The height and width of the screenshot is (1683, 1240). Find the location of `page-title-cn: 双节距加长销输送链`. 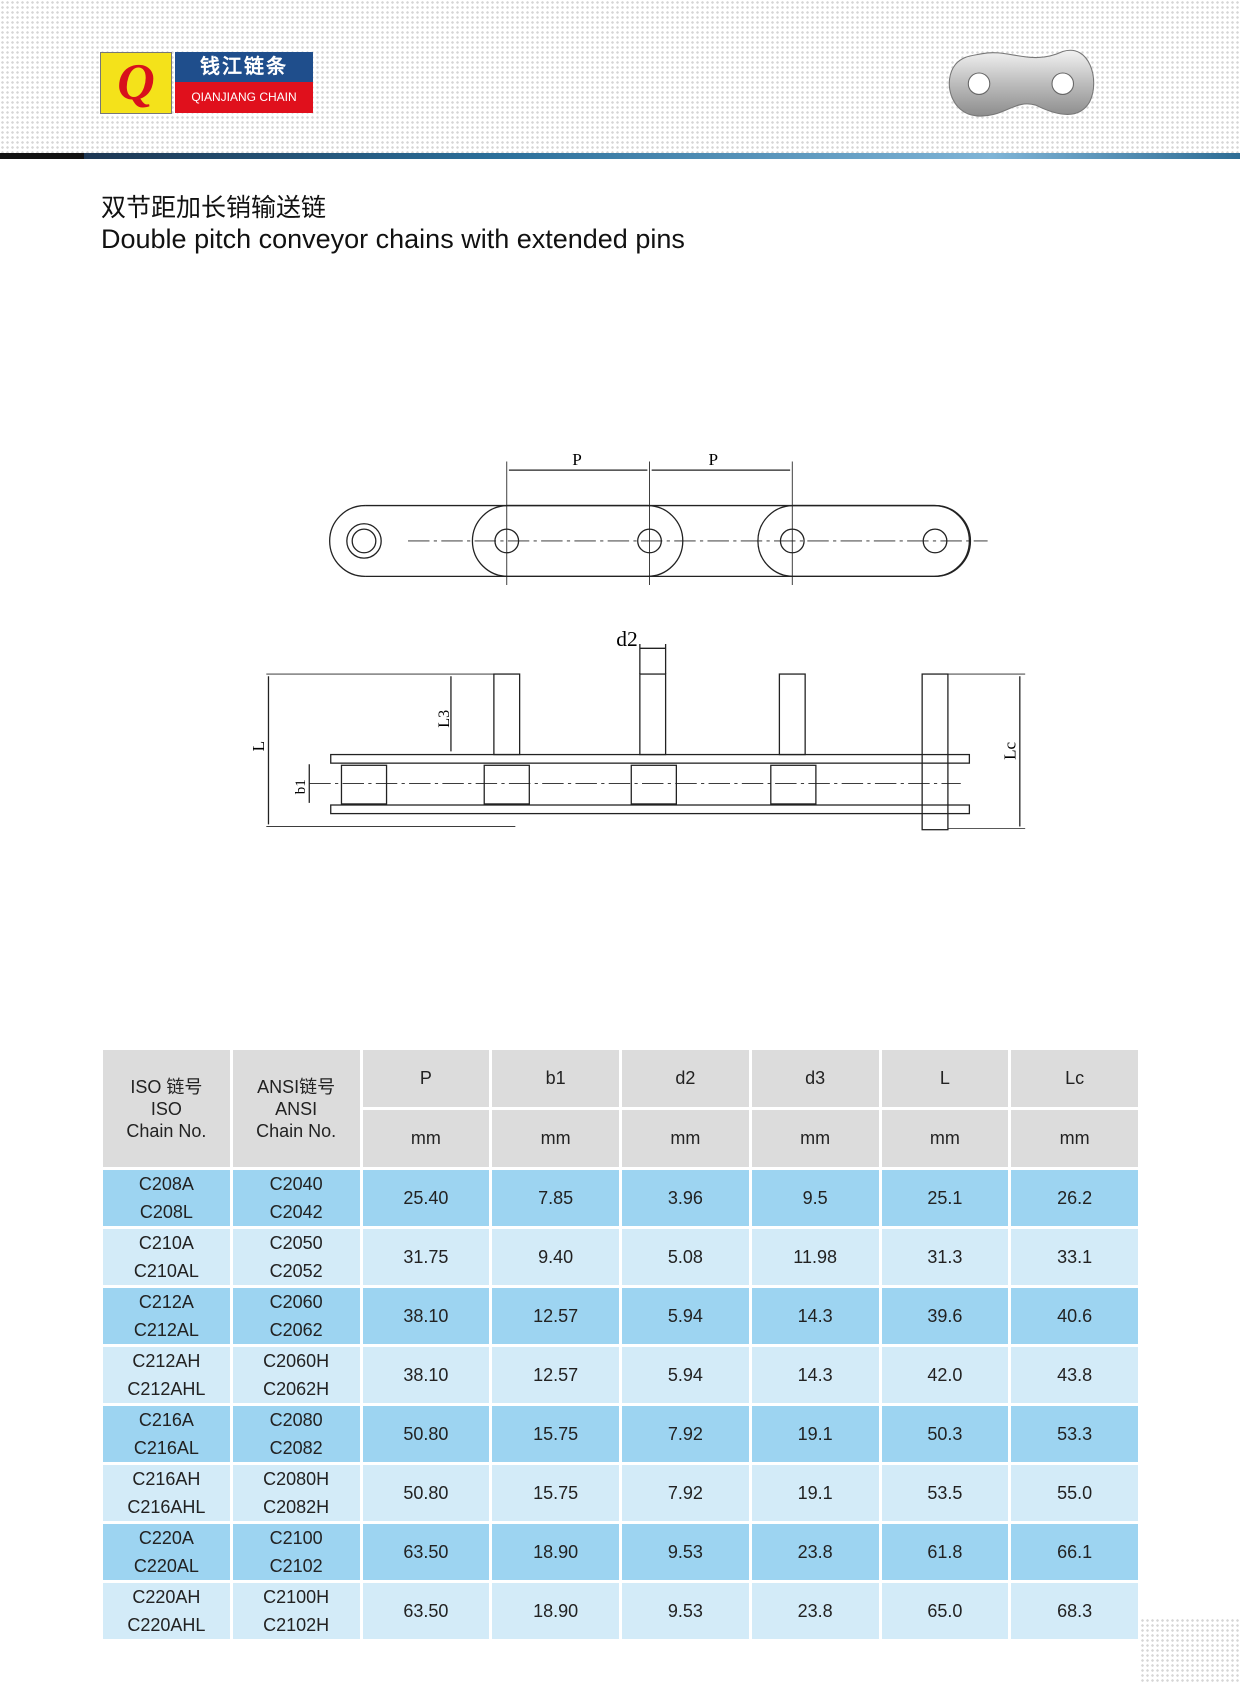

page-title-cn: 双节距加长销输送链 is located at coordinates (214, 208).